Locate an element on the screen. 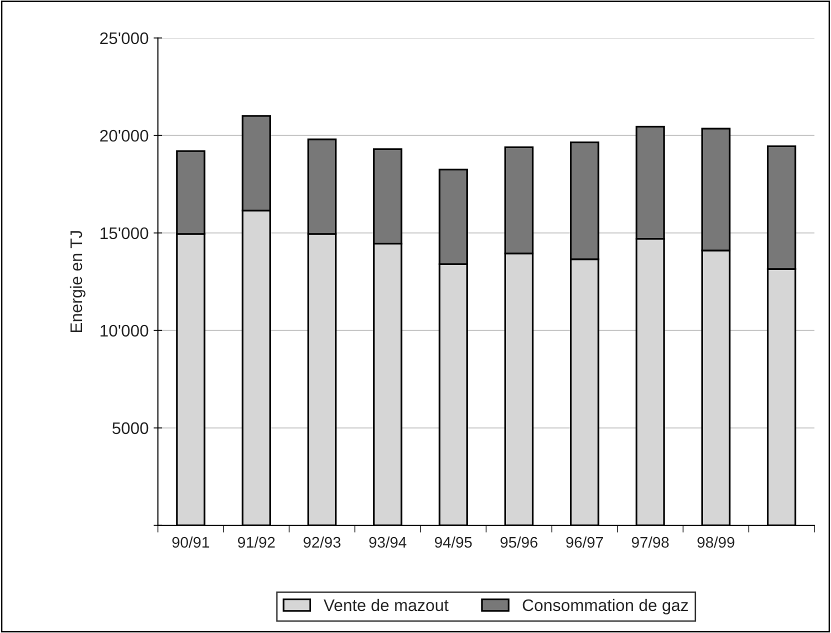 The height and width of the screenshot is (633, 831). y-tick-label: 5000 is located at coordinates (130, 428).